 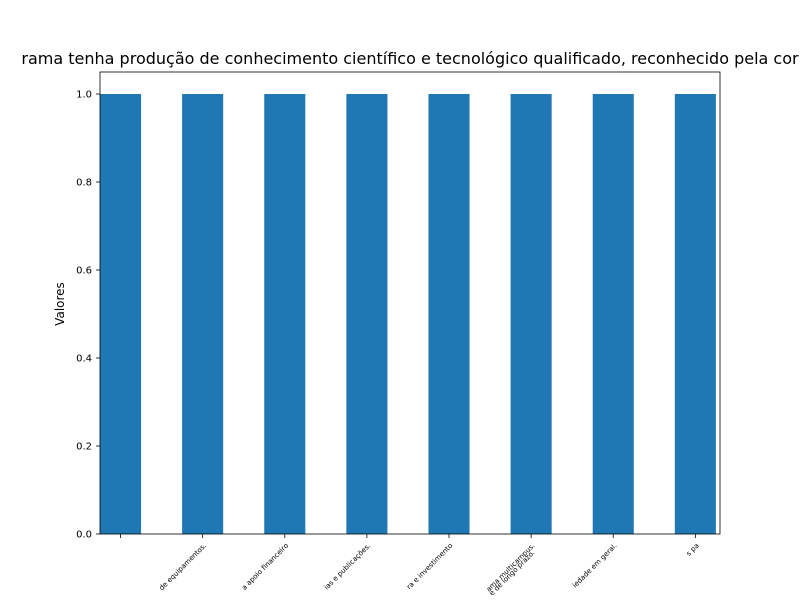 I want to click on x-tick-label-2: a apoio financeiro, so click(x=265, y=567).